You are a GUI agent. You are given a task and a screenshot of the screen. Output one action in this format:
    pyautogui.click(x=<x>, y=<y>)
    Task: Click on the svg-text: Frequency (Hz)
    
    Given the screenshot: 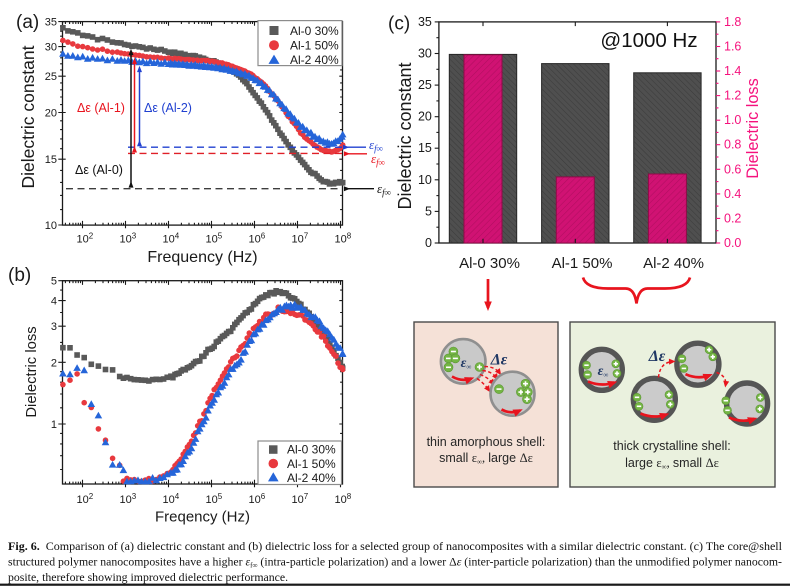 What is the action you would take?
    pyautogui.click(x=202, y=257)
    